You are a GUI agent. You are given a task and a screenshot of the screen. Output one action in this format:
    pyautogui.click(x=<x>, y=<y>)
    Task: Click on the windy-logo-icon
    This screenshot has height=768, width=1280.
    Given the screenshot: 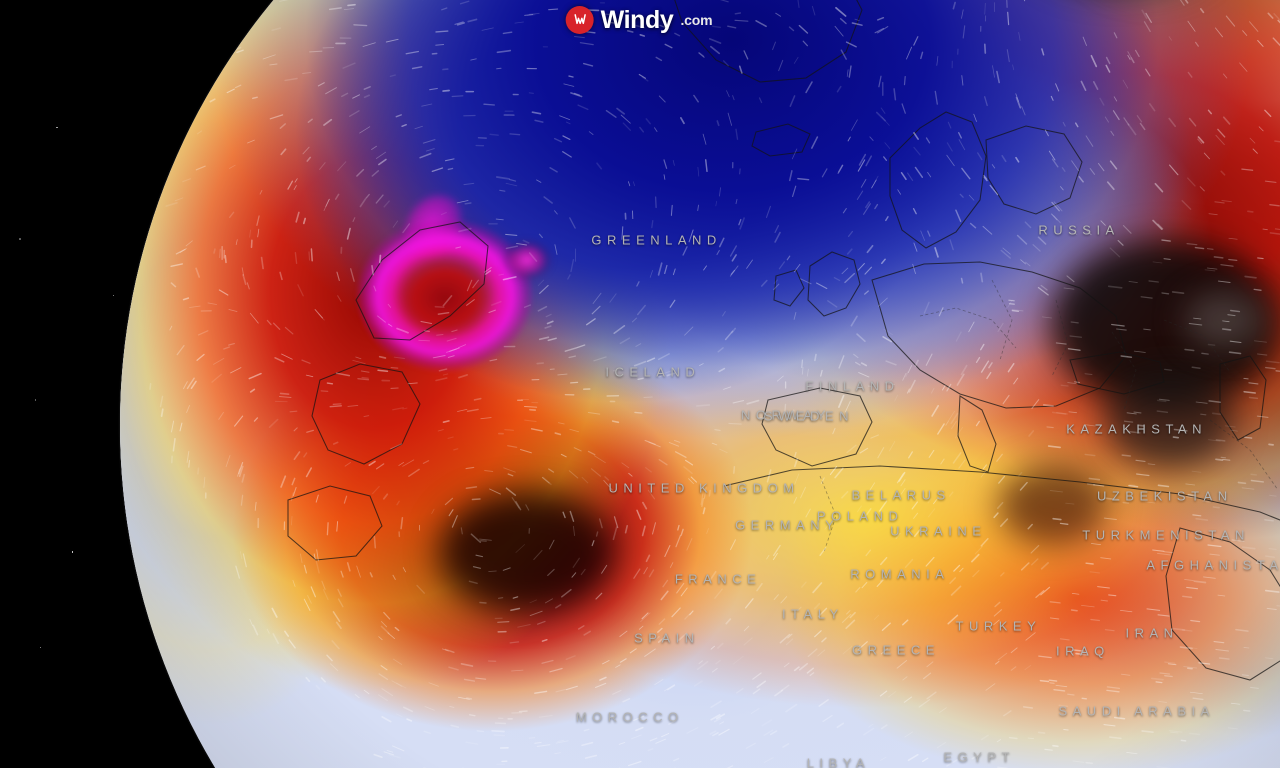 What is the action you would take?
    pyautogui.click(x=579, y=20)
    